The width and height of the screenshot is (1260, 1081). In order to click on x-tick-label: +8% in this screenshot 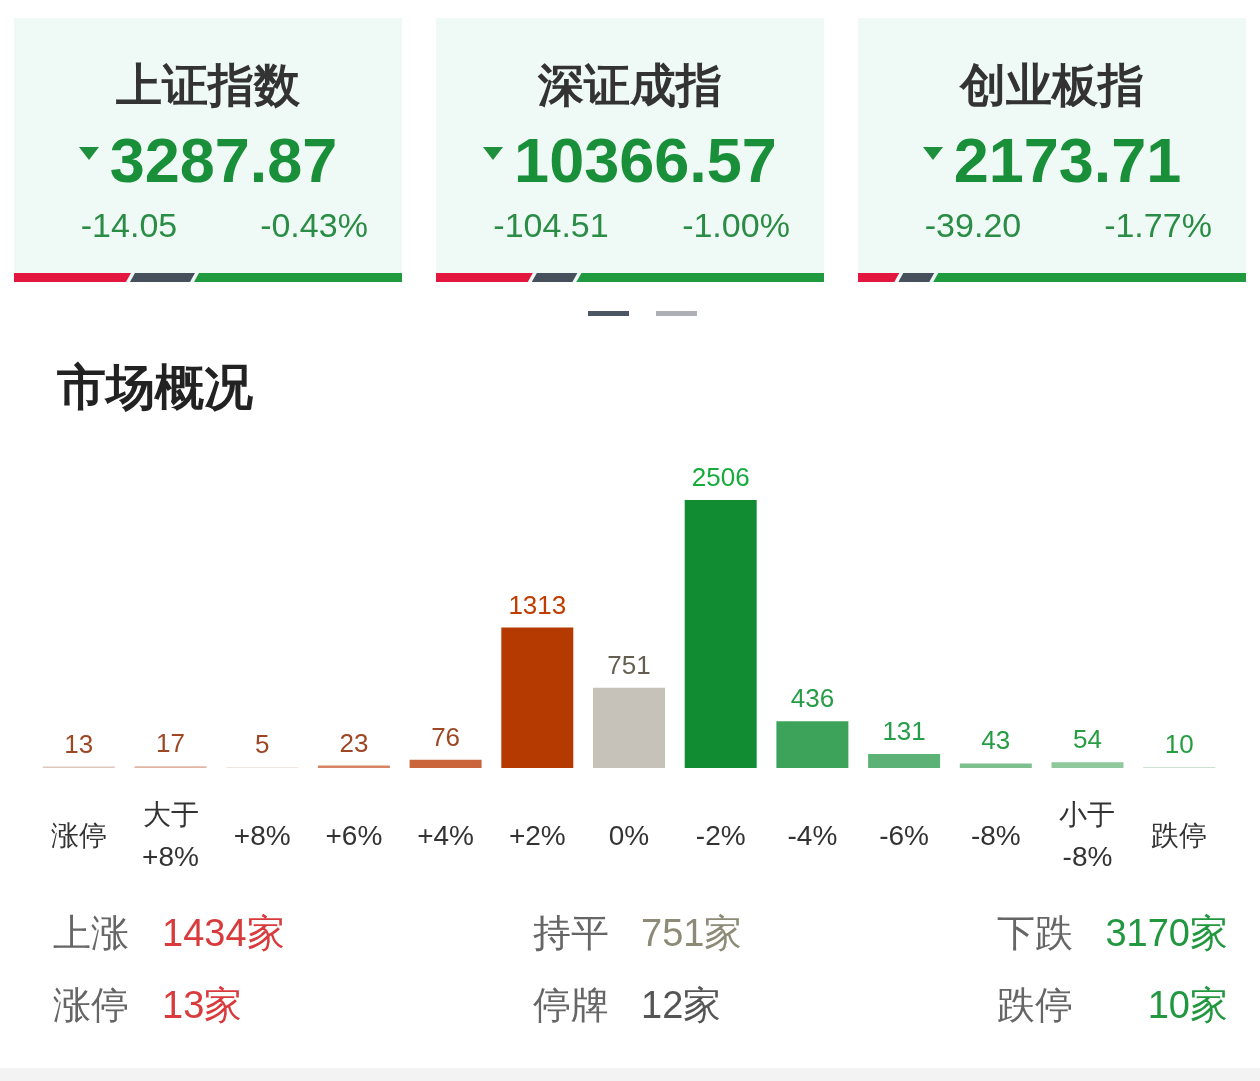, I will do `click(262, 835)`.